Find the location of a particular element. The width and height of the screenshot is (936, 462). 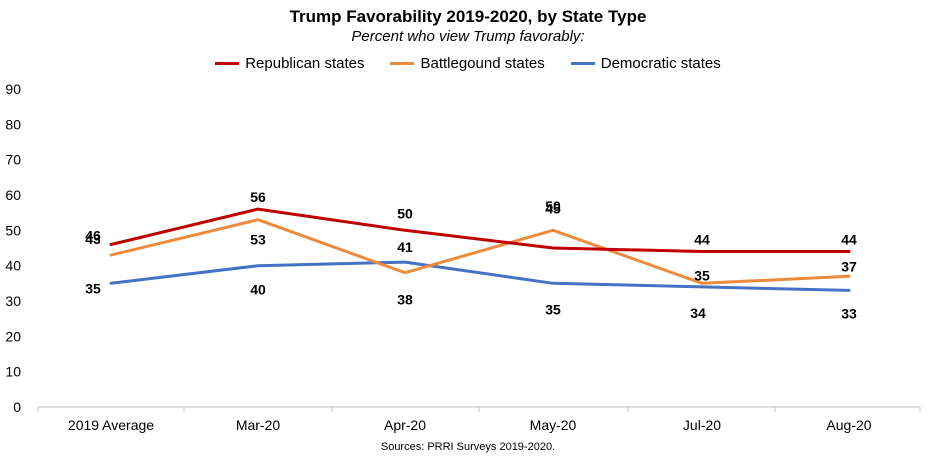

y-tick-label: 0 is located at coordinates (17, 407).